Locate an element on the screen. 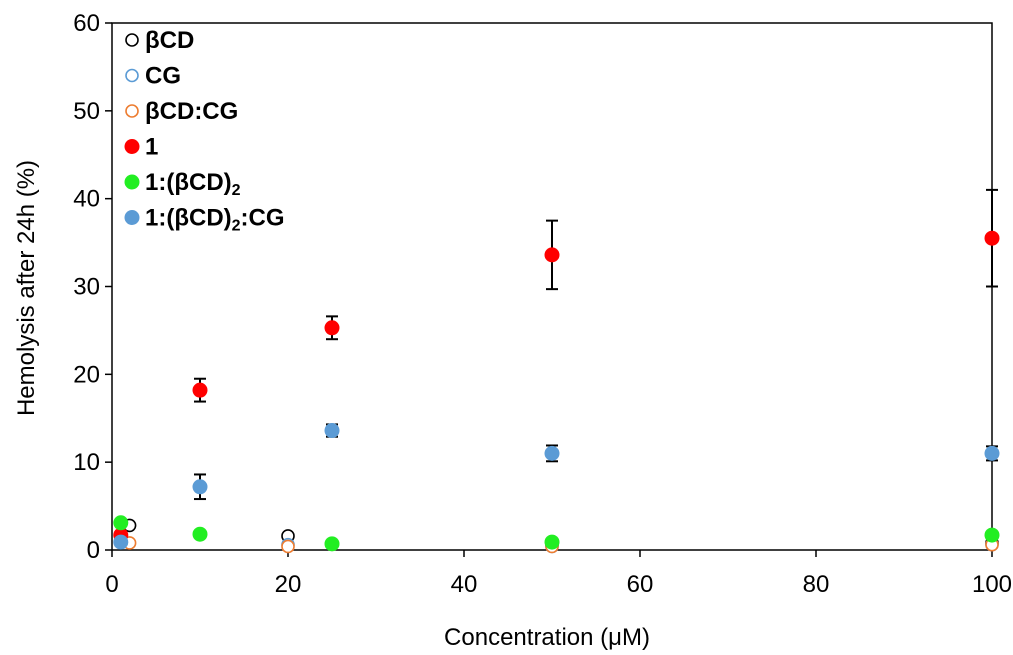 The image size is (1013, 655). x-tick-label: 40 is located at coordinates (464, 584).